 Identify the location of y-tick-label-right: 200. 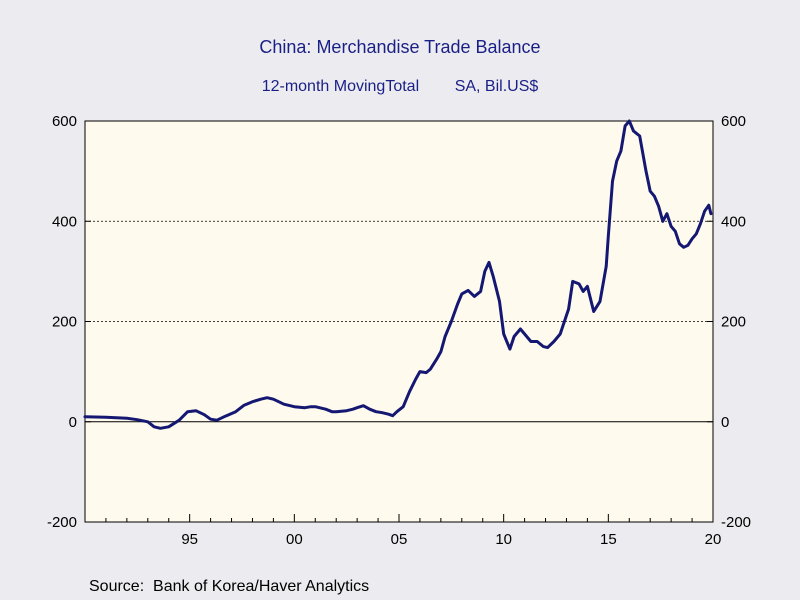
(733, 322).